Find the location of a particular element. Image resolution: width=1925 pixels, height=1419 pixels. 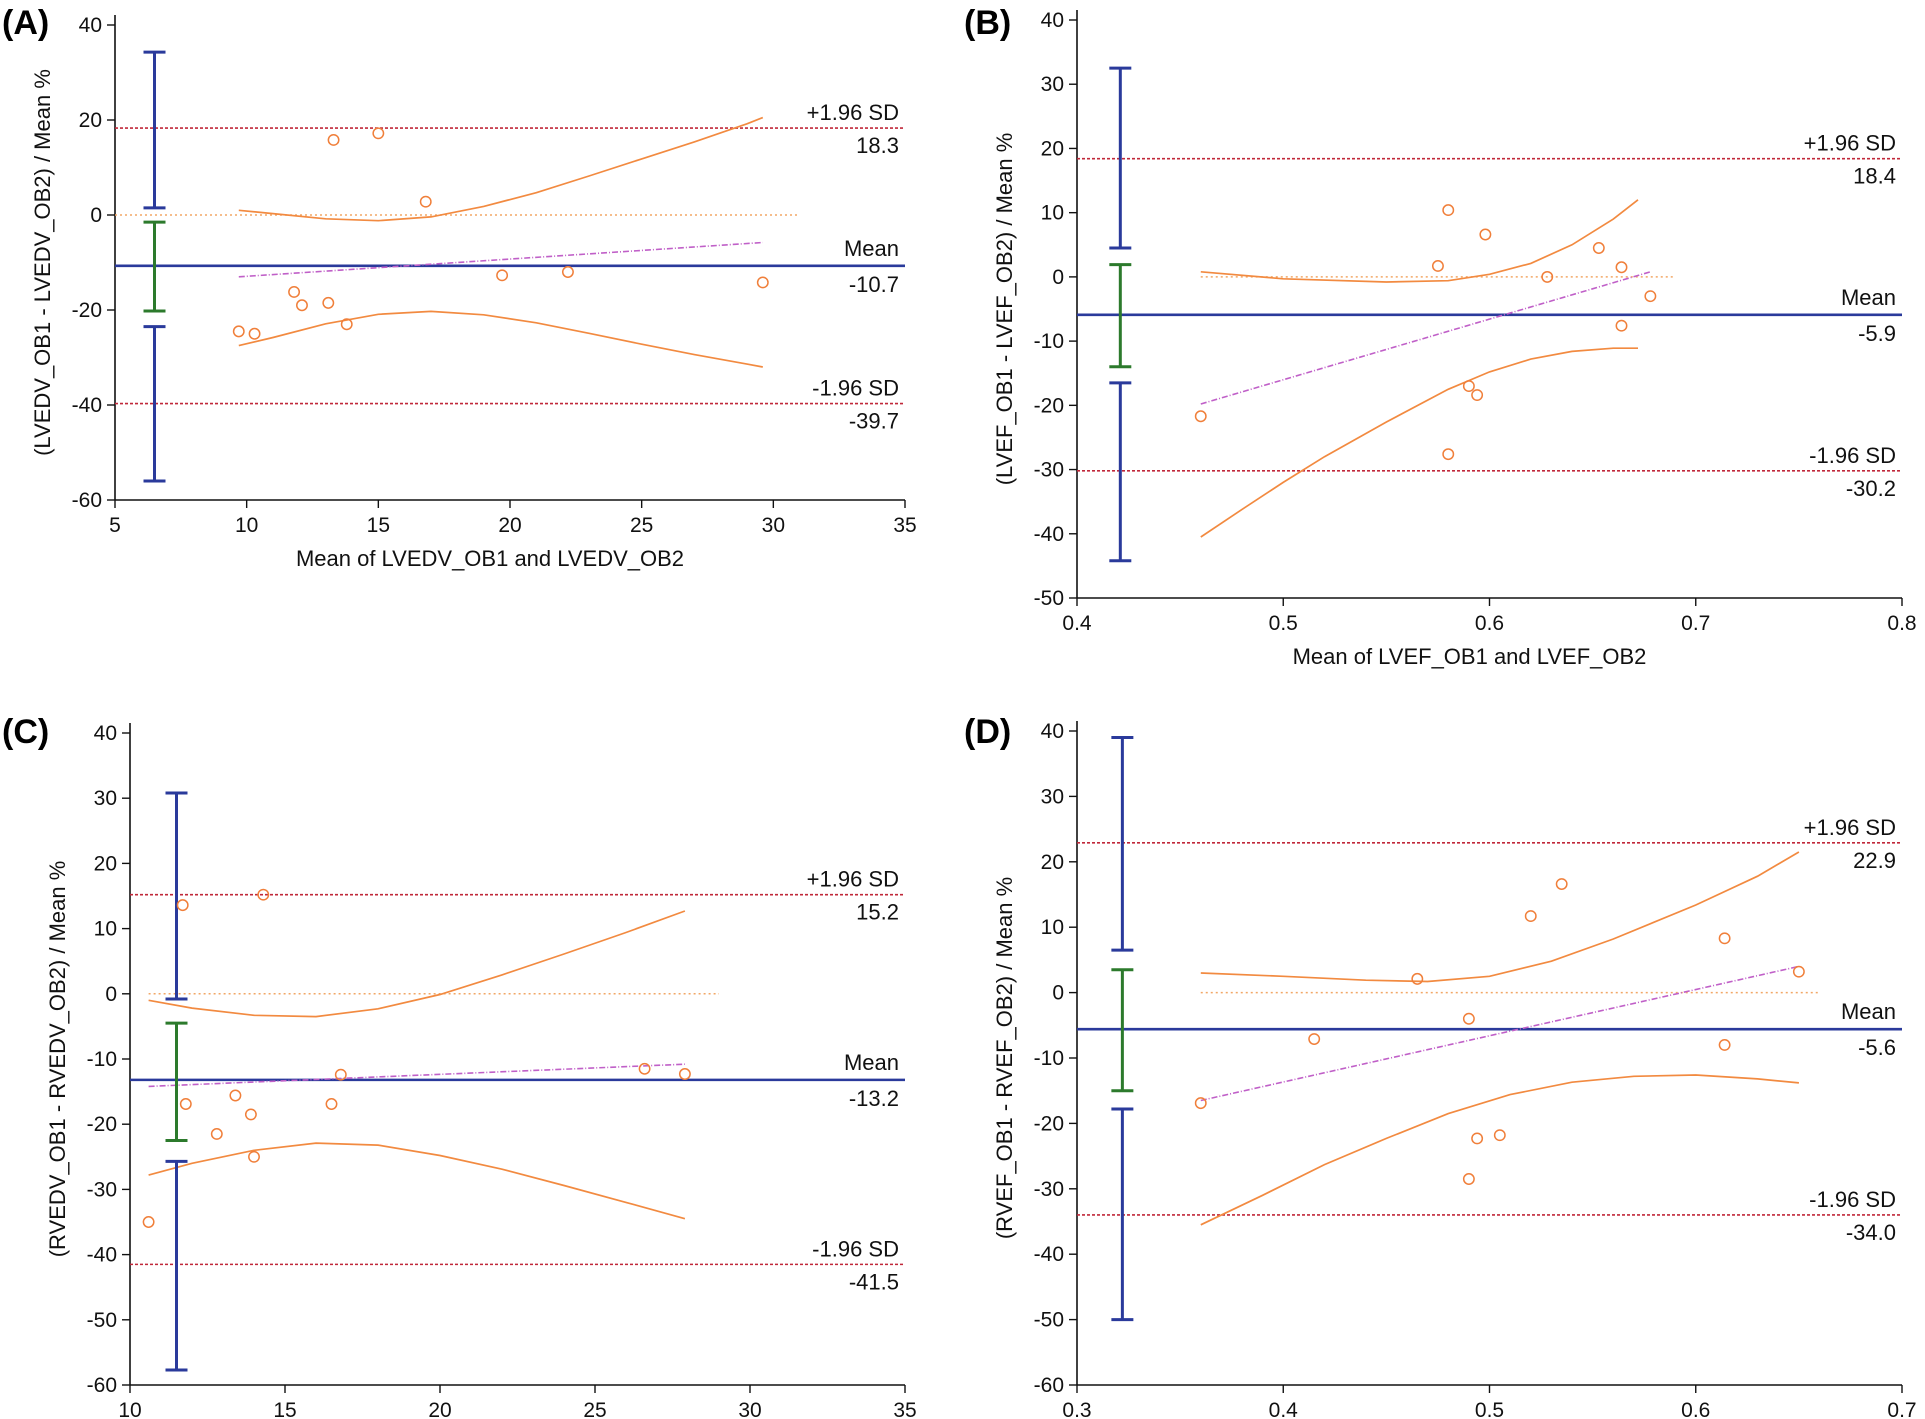

x-tick-label: 0.6 is located at coordinates (1489, 623).